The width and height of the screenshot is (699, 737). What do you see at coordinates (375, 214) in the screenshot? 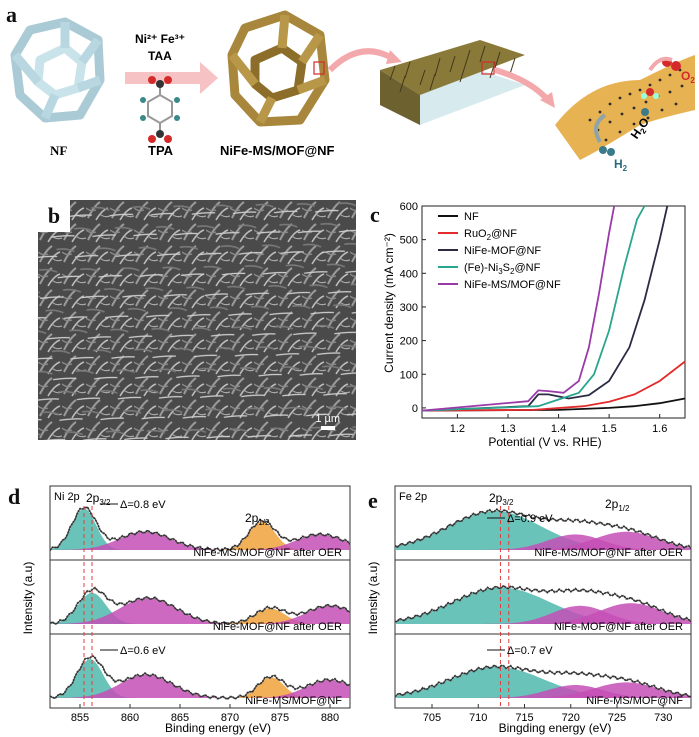
I see `panel-c-letter: c` at bounding box center [375, 214].